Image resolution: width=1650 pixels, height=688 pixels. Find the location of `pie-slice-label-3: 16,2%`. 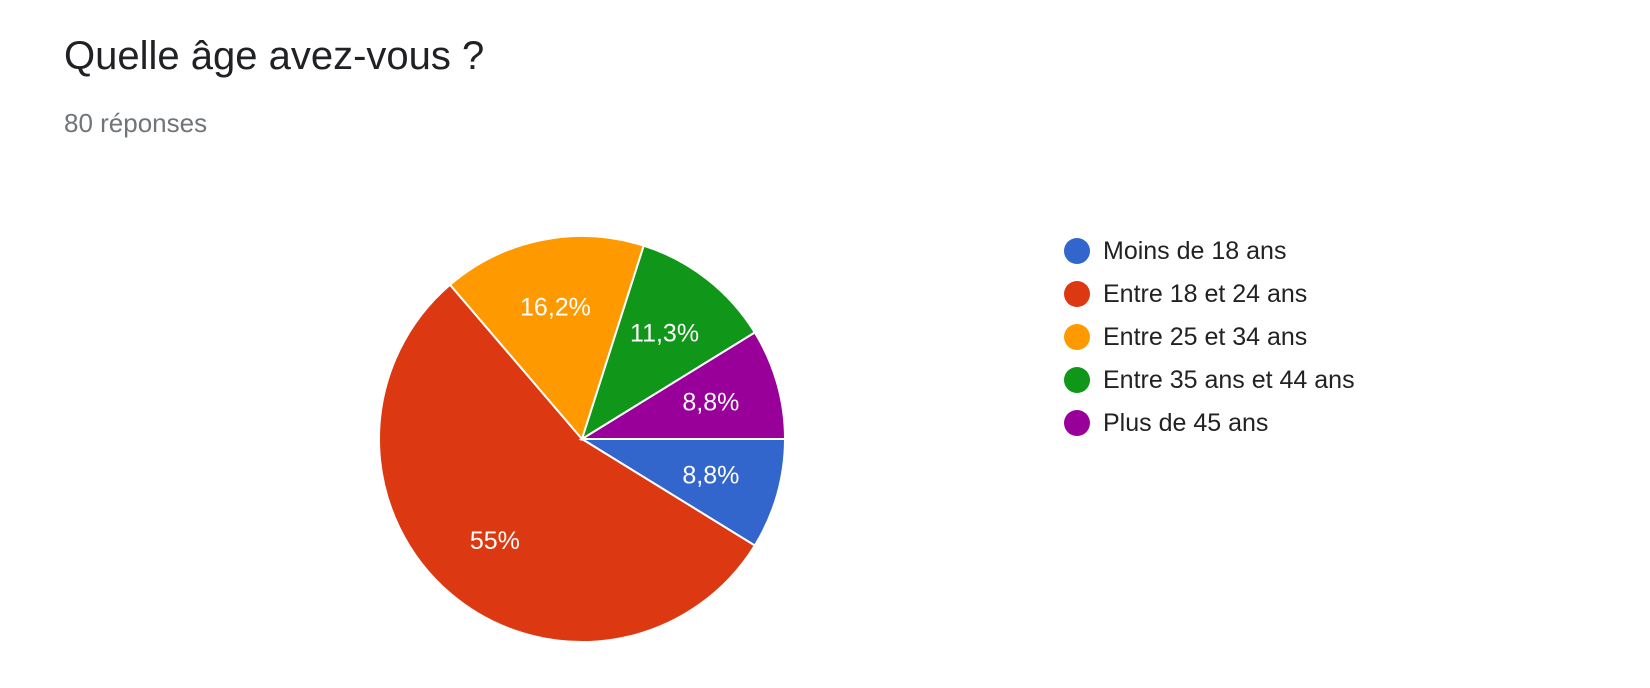

pie-slice-label-3: 16,2% is located at coordinates (555, 308).